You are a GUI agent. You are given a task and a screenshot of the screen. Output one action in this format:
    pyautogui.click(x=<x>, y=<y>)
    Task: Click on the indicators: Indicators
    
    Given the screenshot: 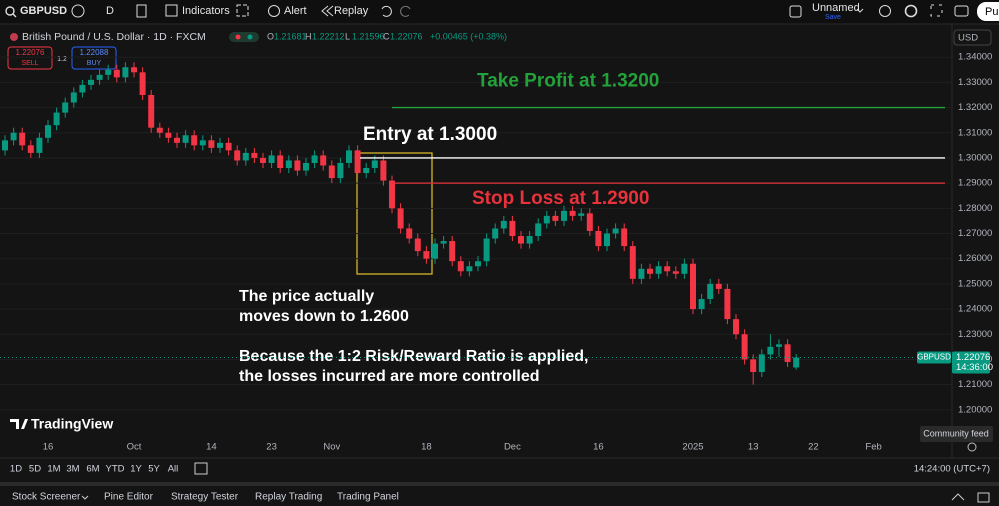 What is the action you would take?
    pyautogui.click(x=206, y=11)
    